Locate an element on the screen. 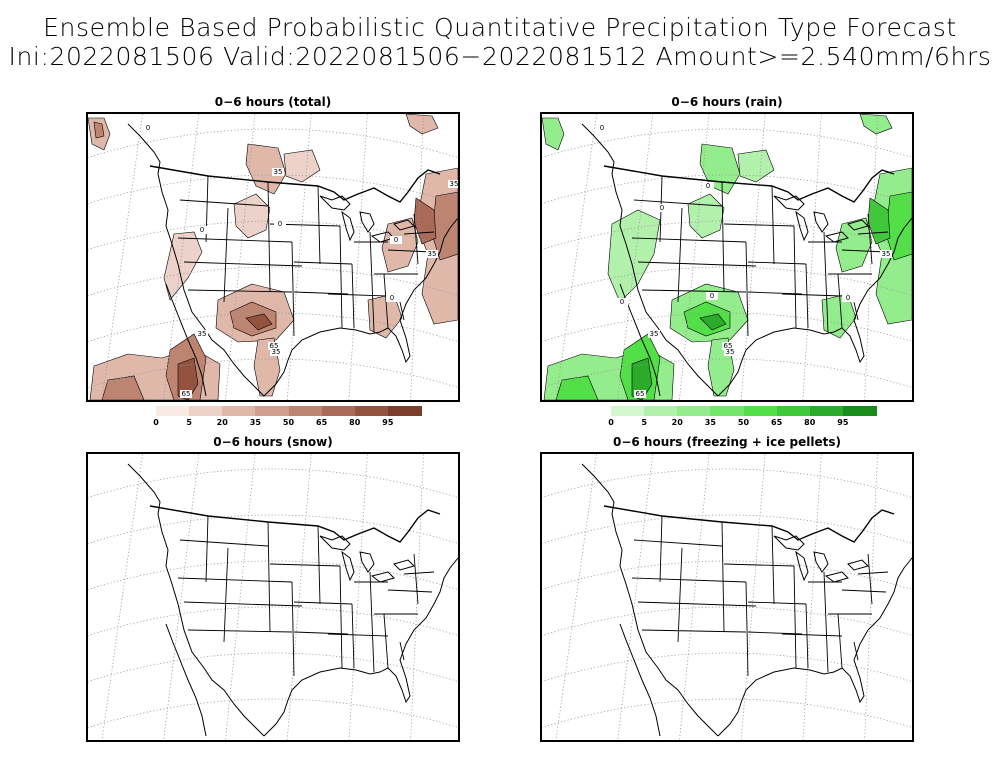  map-rain: 0 0 0 0 0 35 0 65 35 35 65 is located at coordinates (727, 257).